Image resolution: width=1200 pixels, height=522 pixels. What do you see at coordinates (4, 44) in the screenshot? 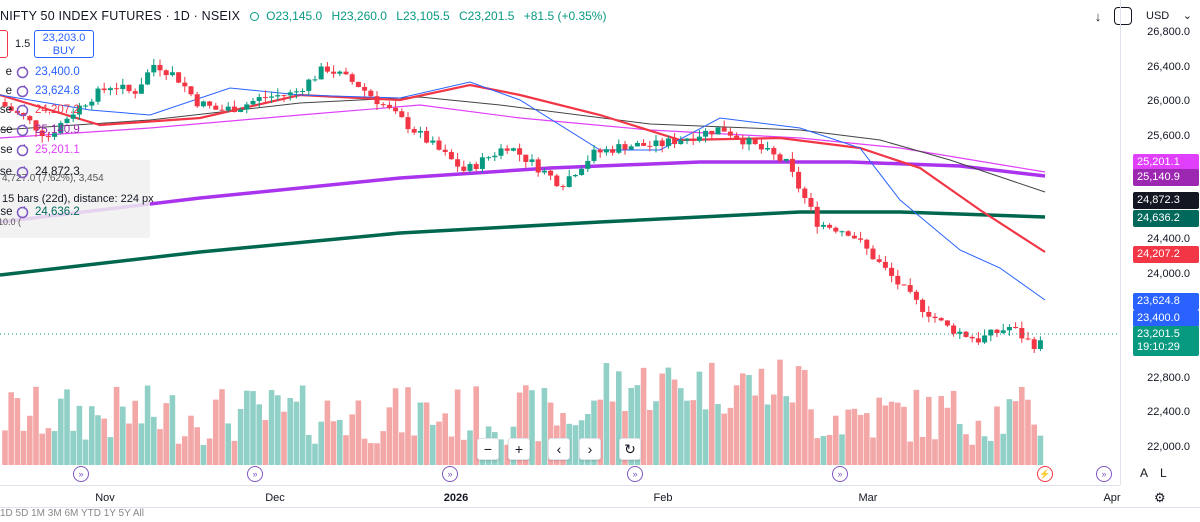
I see `sell-button` at bounding box center [4, 44].